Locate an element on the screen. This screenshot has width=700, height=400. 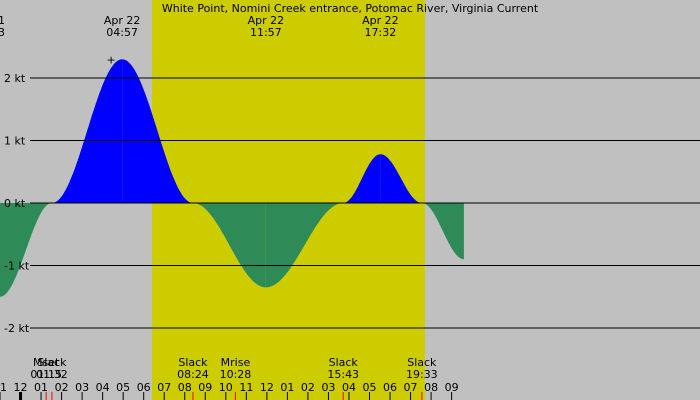
event-time: 08:24 is located at coordinates (193, 374).